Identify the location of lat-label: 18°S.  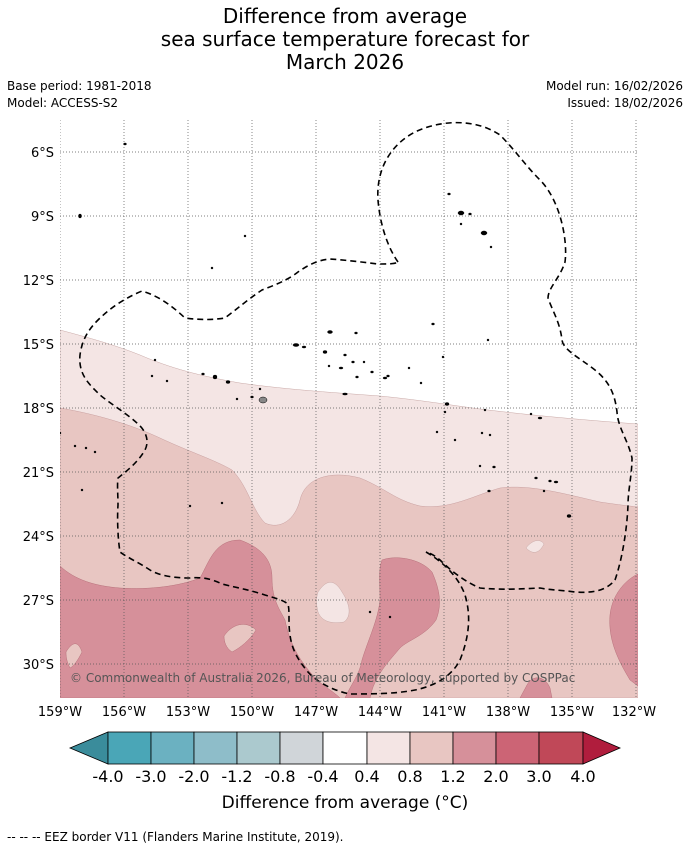
(38, 409).